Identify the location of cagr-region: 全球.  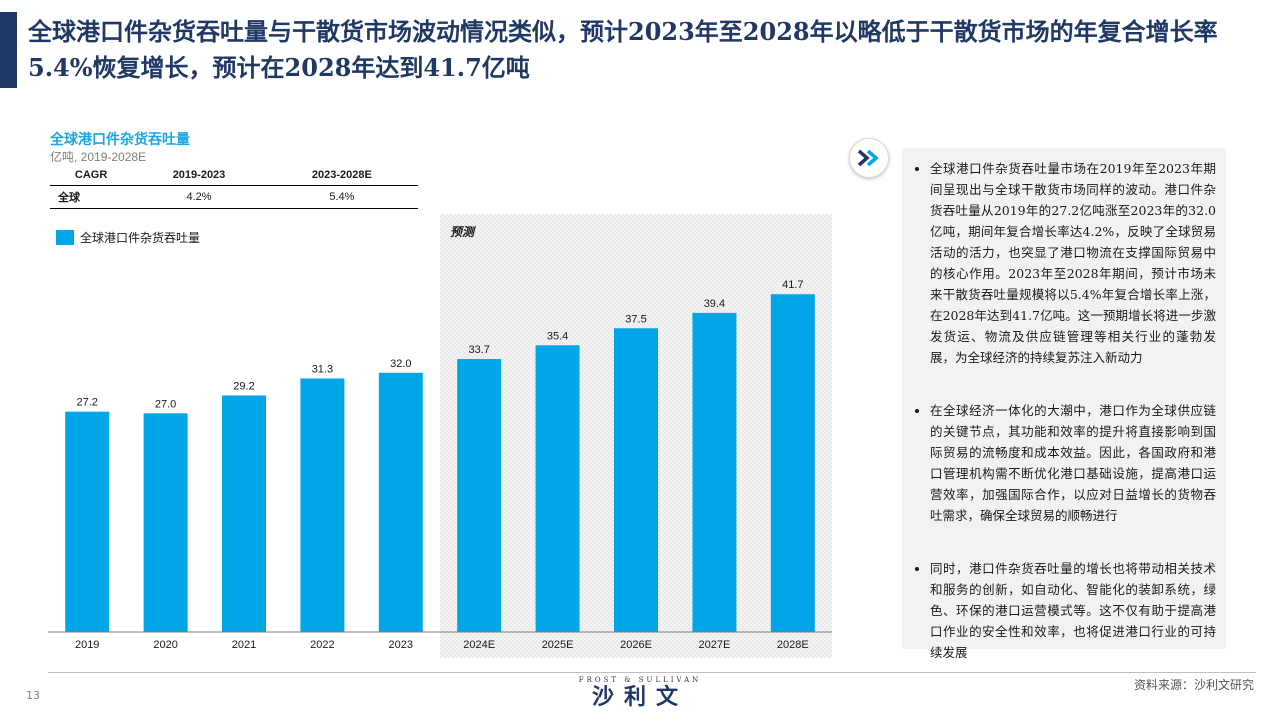
(91, 197).